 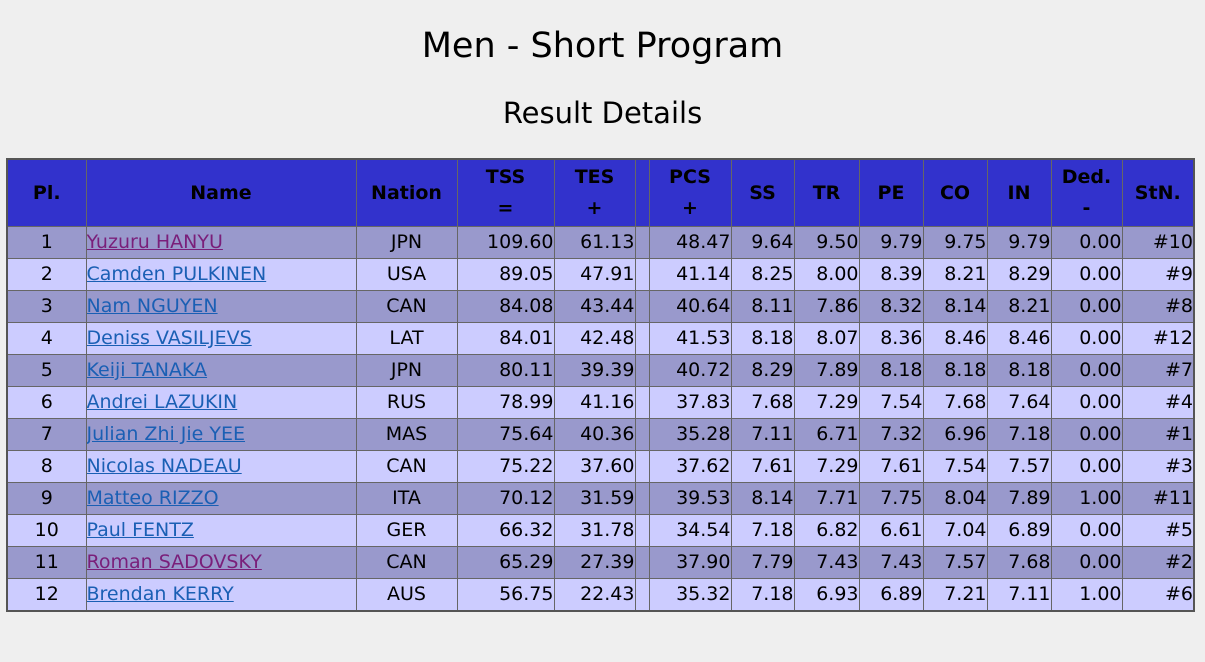 I want to click on cell-pe: 7.54, so click(x=891, y=402).